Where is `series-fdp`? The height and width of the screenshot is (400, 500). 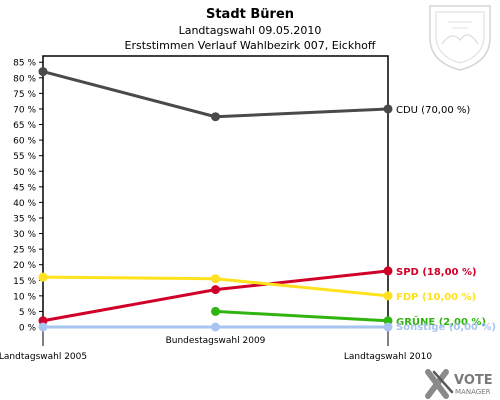 series-fdp is located at coordinates (215, 286).